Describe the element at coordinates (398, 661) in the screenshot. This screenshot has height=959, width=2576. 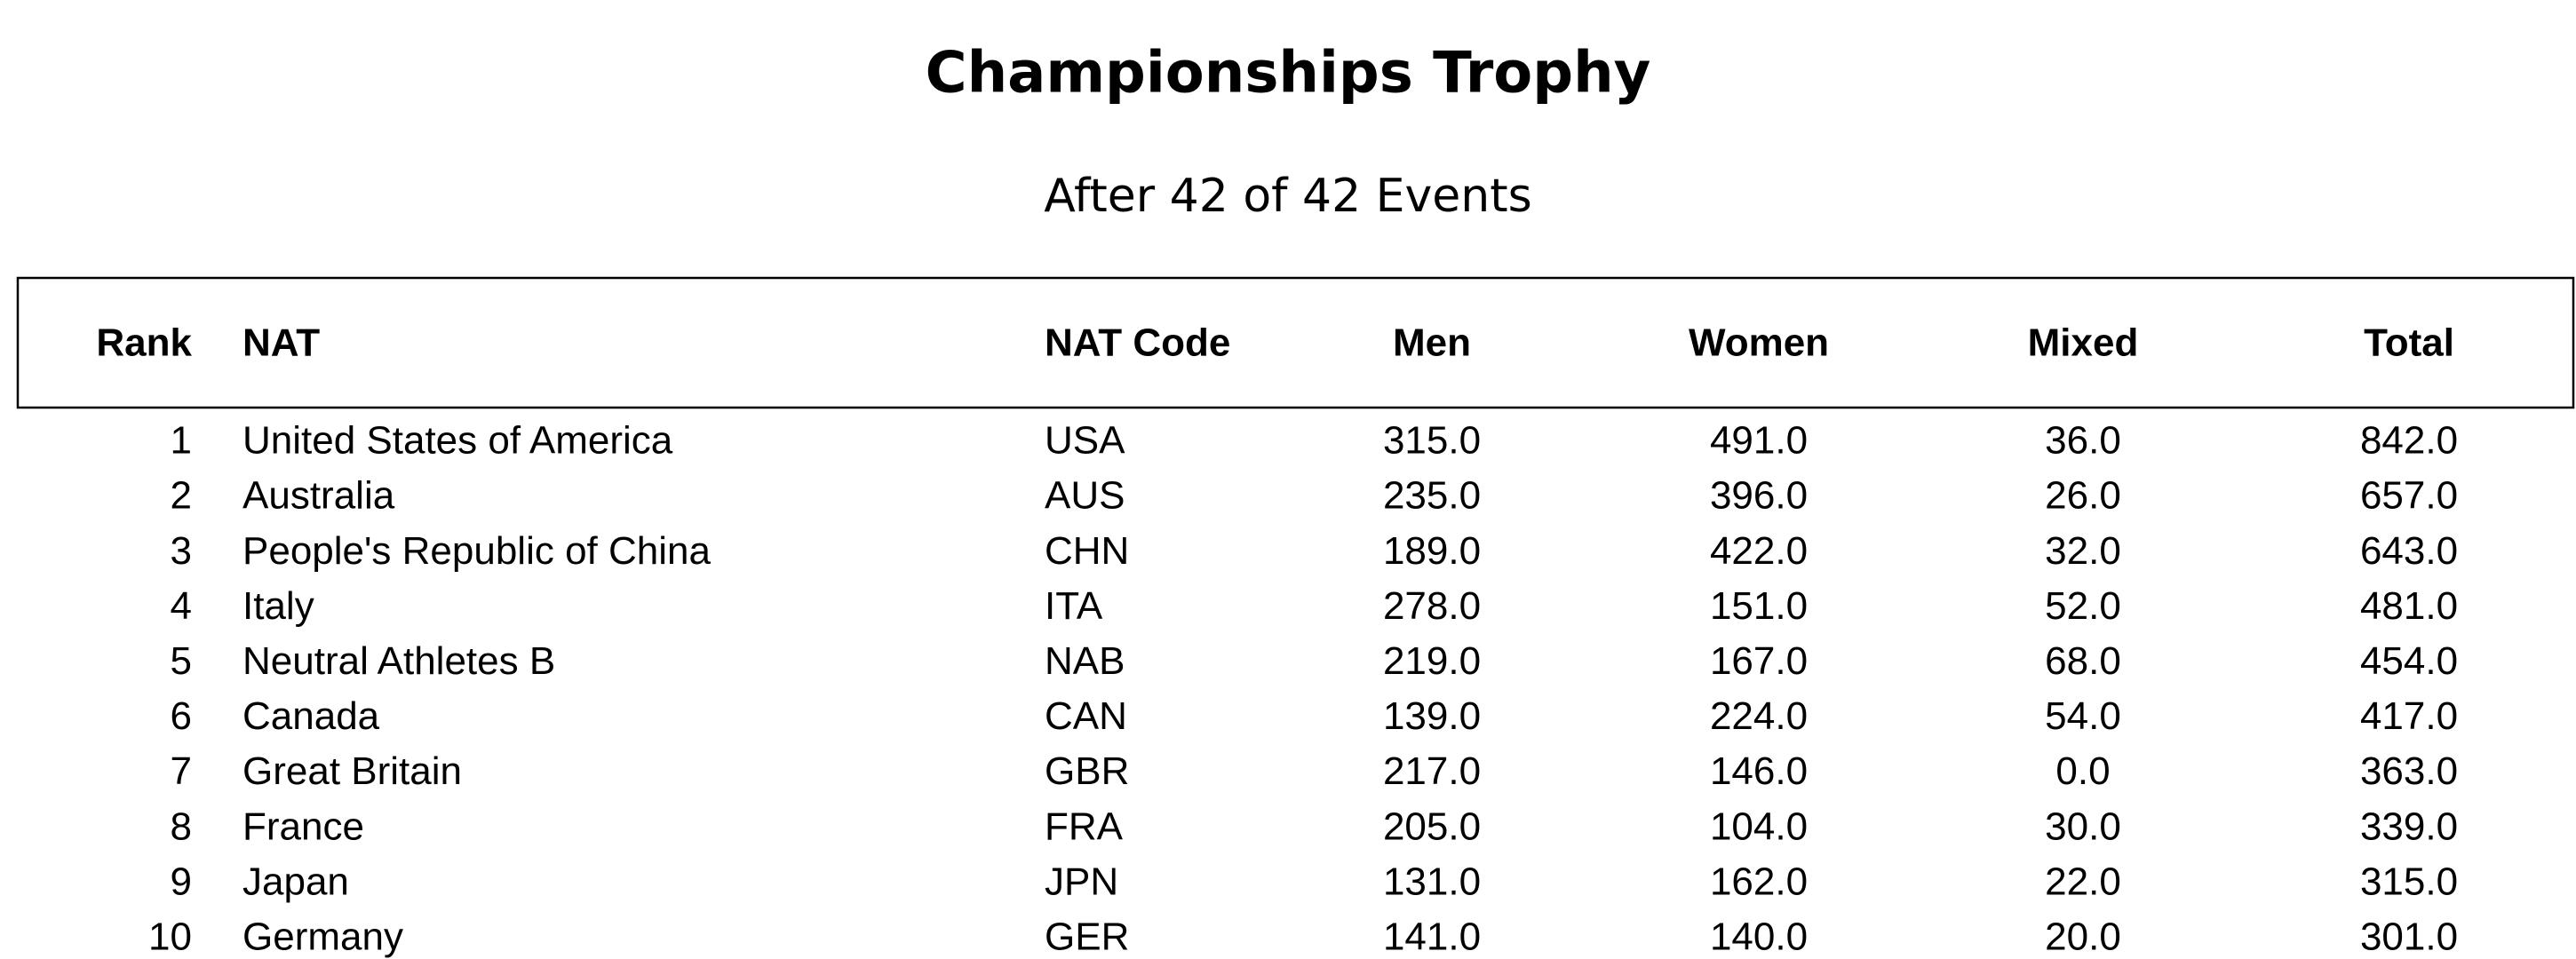
I see `cell: Neutral Athletes B` at that location.